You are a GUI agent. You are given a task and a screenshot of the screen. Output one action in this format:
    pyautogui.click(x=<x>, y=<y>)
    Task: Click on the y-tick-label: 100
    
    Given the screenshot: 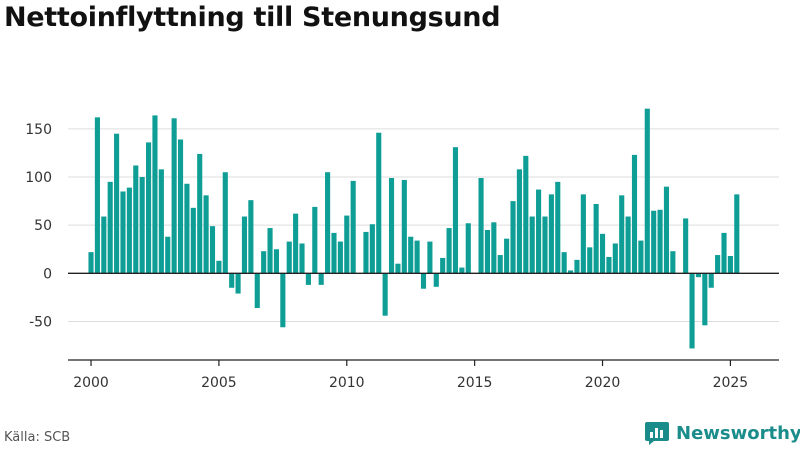 What is the action you would take?
    pyautogui.click(x=38, y=178)
    